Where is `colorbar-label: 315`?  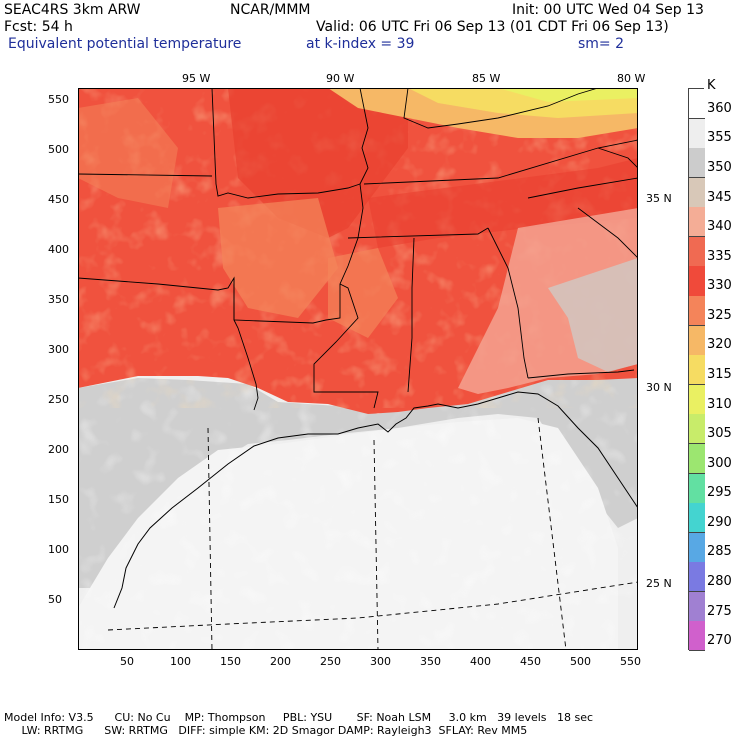
colorbar-label: 315 is located at coordinates (719, 374).